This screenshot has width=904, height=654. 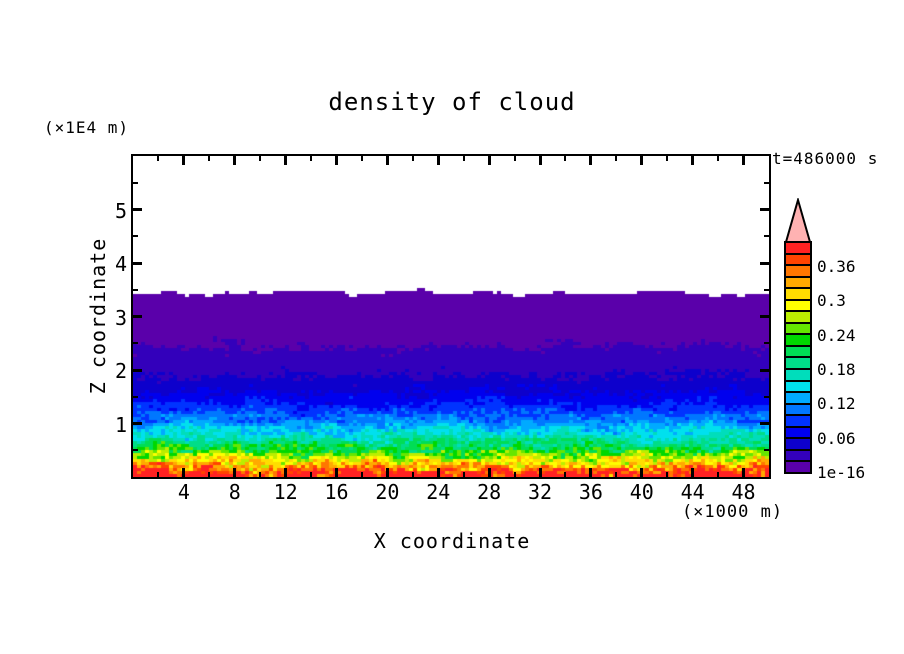 I want to click on colorbar-tick-label: 0.36, so click(x=836, y=266).